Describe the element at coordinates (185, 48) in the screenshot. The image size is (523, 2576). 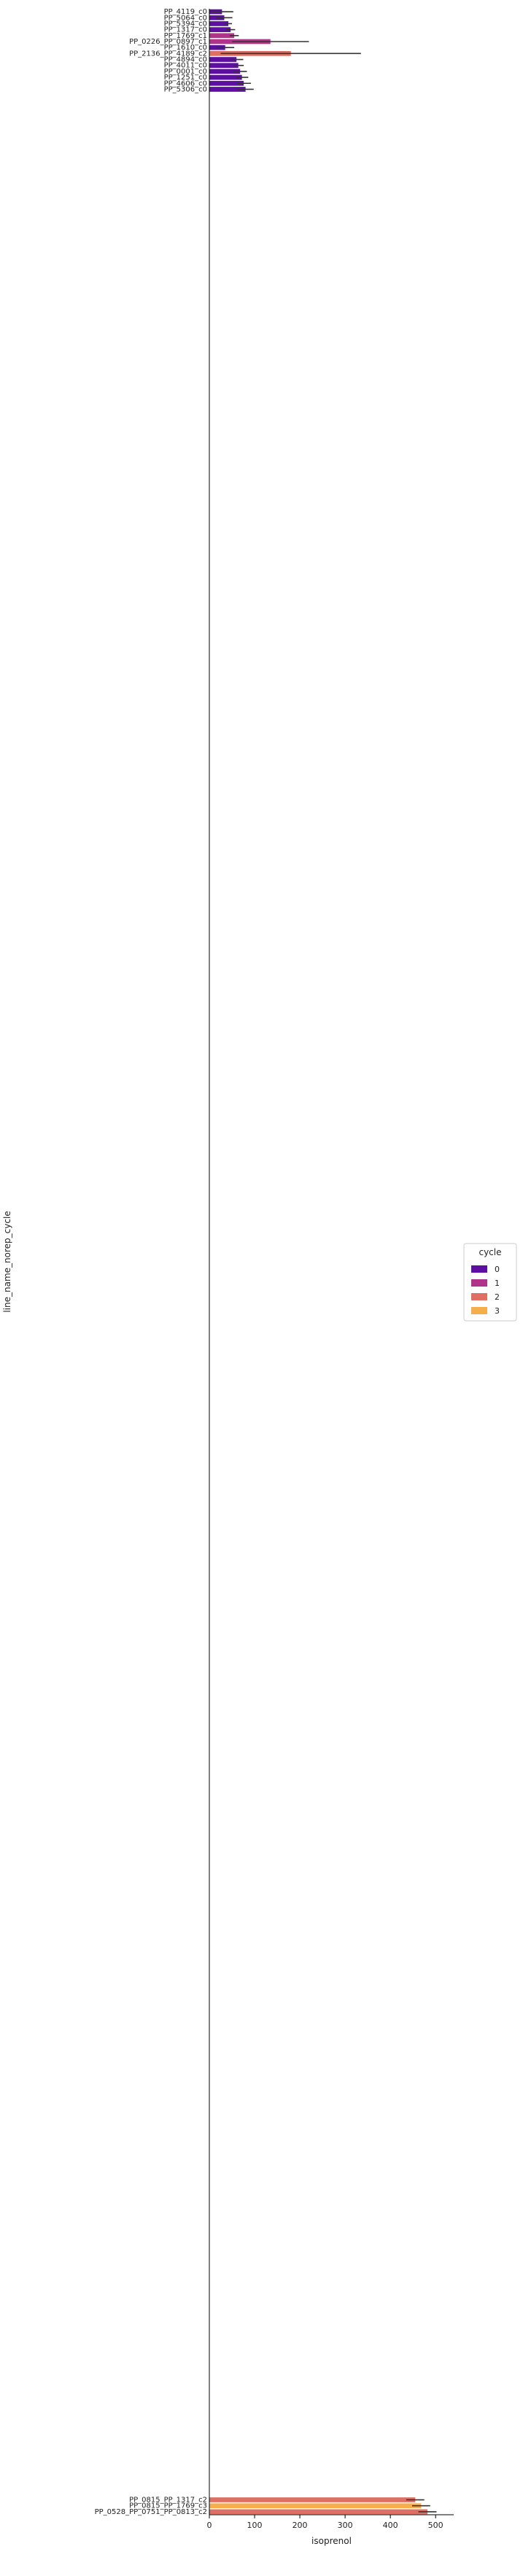
I see `y-tick-label: PP_1610_c0` at that location.